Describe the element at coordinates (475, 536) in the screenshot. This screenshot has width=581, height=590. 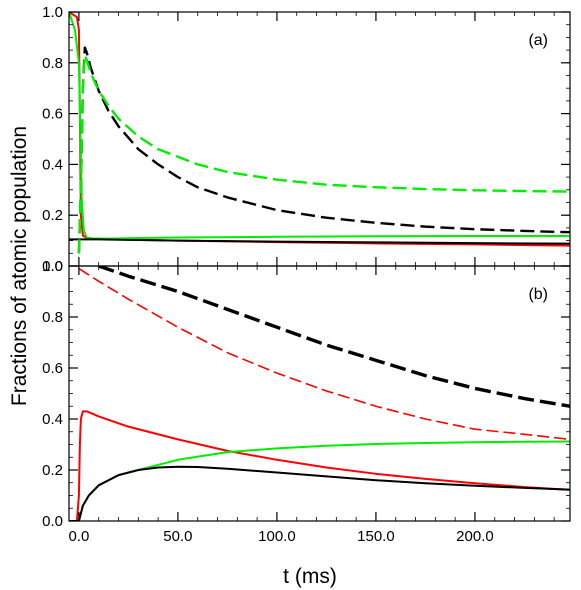
I see `x-tick-label: 200.0` at that location.